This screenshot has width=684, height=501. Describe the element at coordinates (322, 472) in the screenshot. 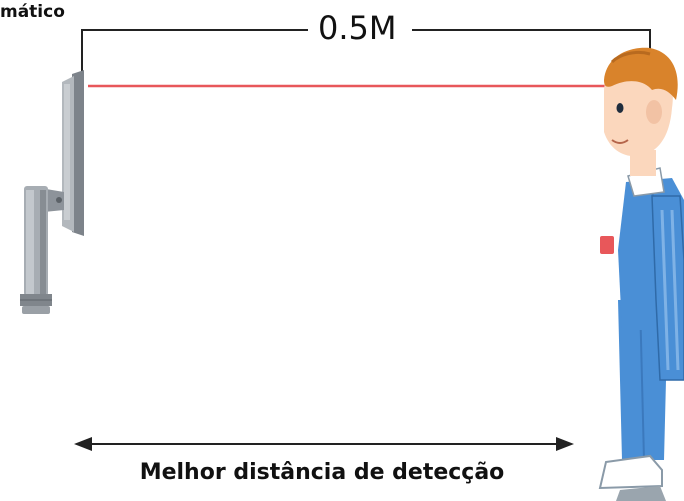

I see `caption-text: Melhor distância de detecção` at that location.